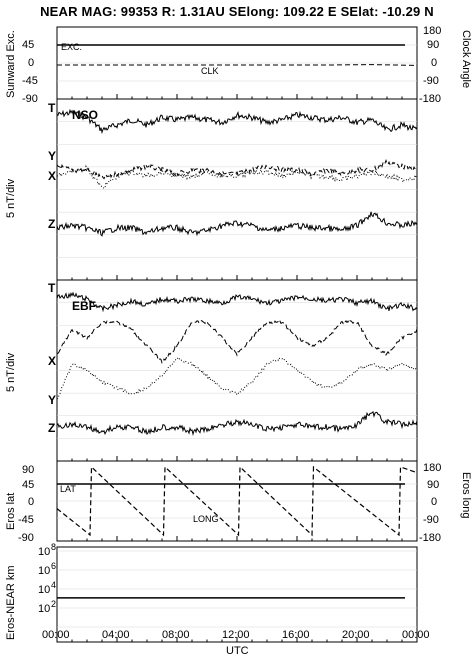 The image size is (474, 656). Describe the element at coordinates (28, 470) in the screenshot. I see `p4-left-tick-90: 90` at that location.